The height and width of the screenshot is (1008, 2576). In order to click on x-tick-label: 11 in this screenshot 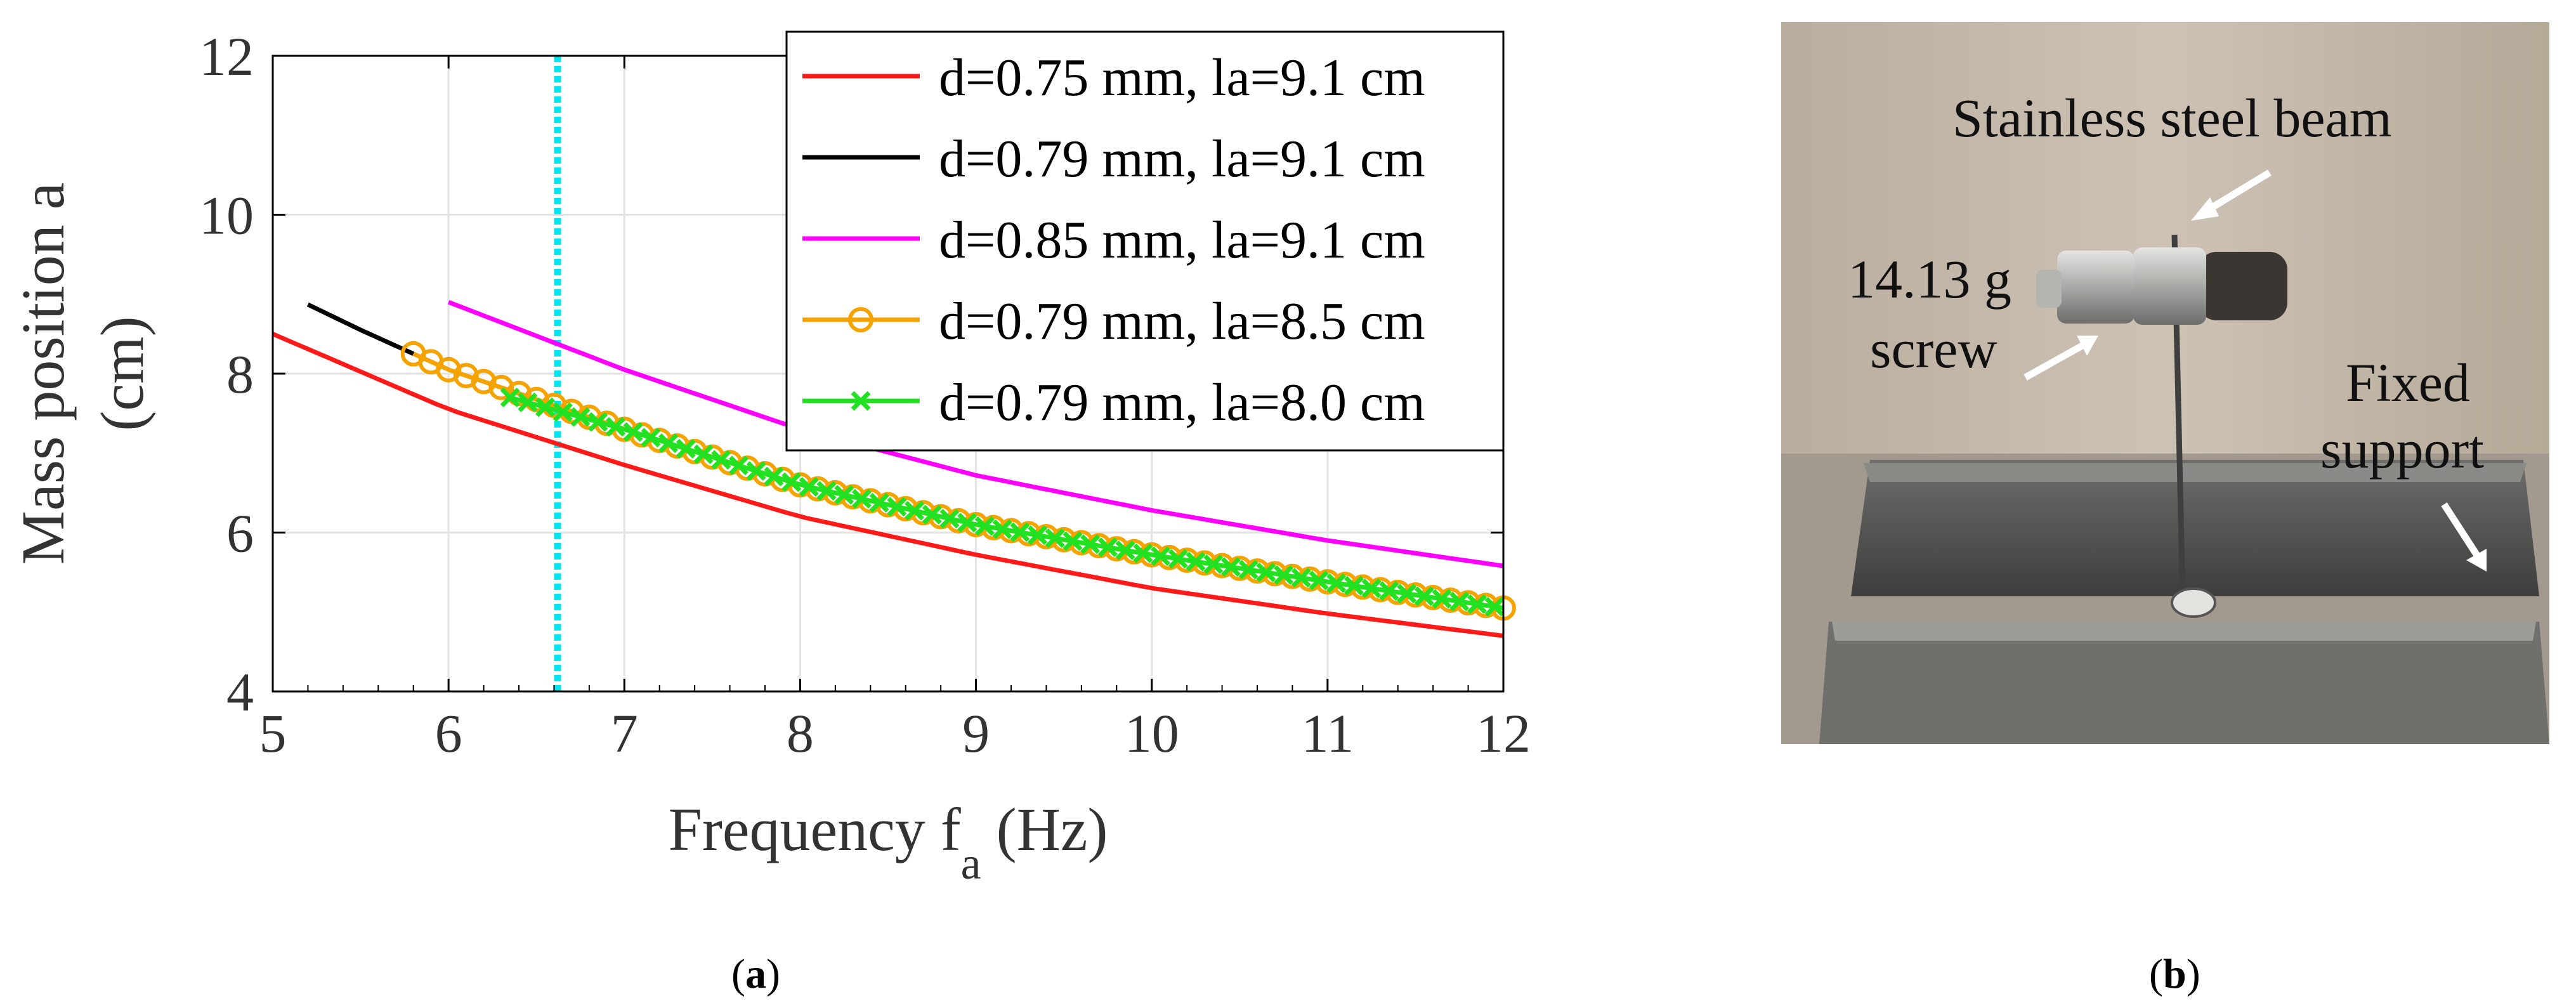, I will do `click(1327, 733)`.